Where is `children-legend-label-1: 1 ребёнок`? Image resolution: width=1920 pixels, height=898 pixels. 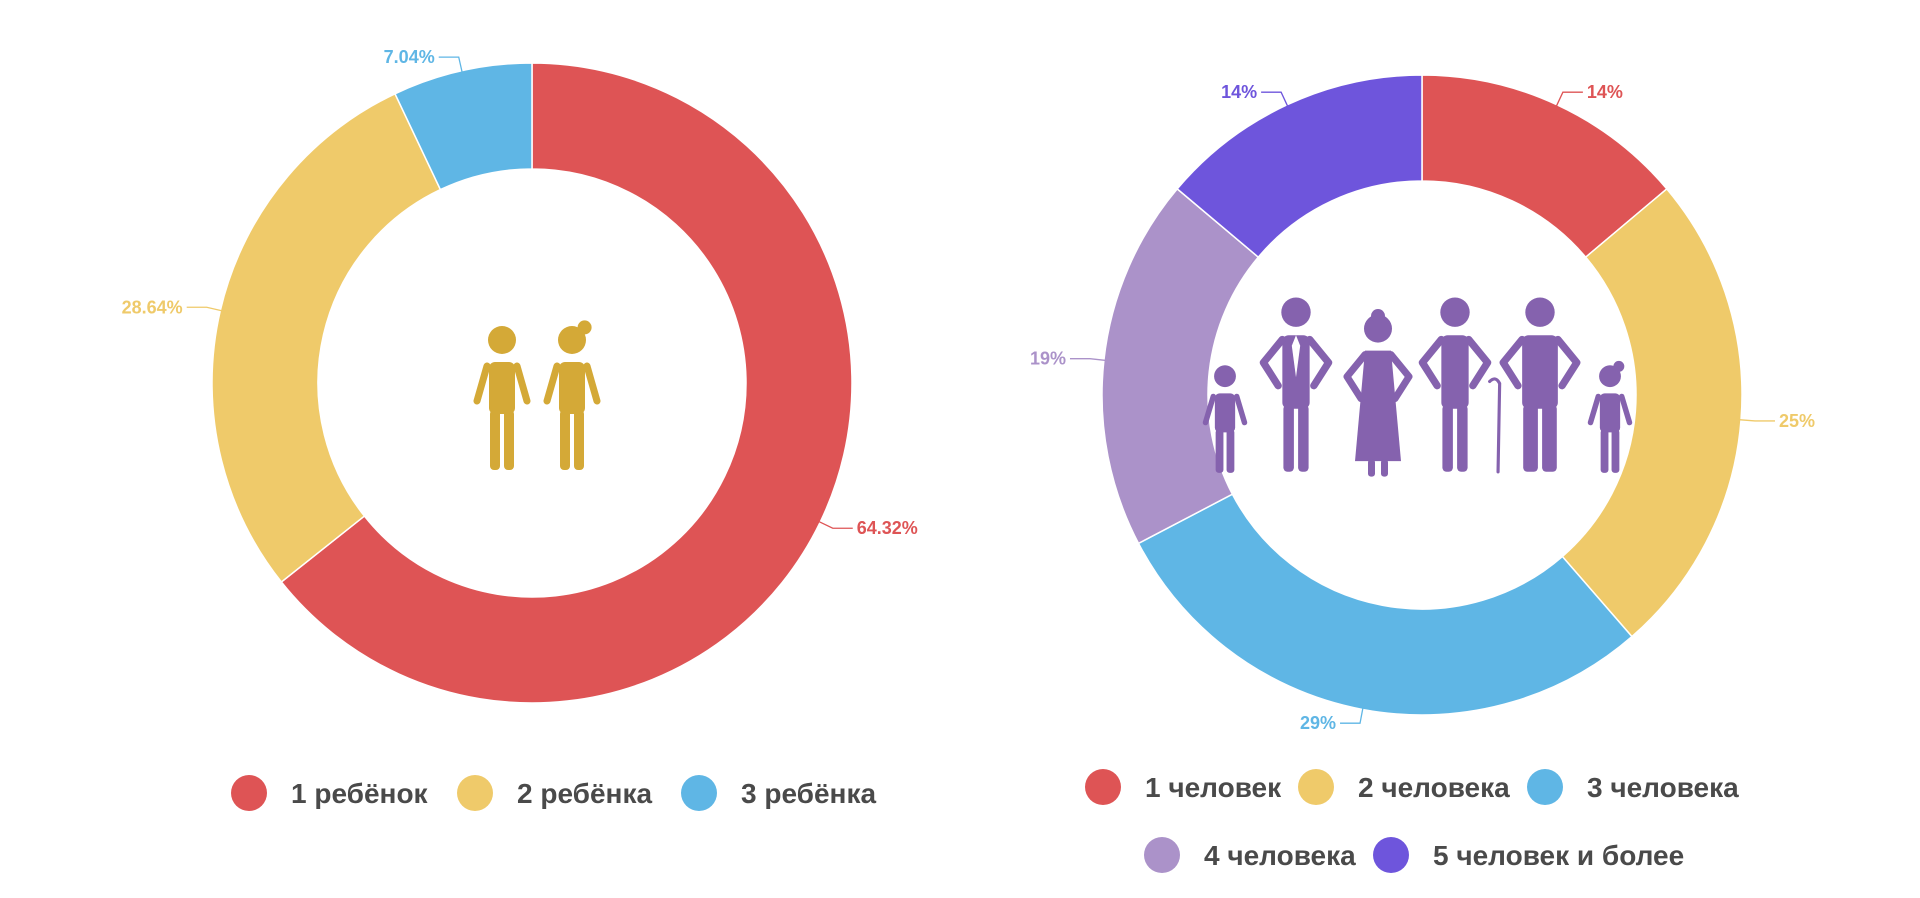
children-legend-label-1: 1 ребёнок is located at coordinates (360, 793).